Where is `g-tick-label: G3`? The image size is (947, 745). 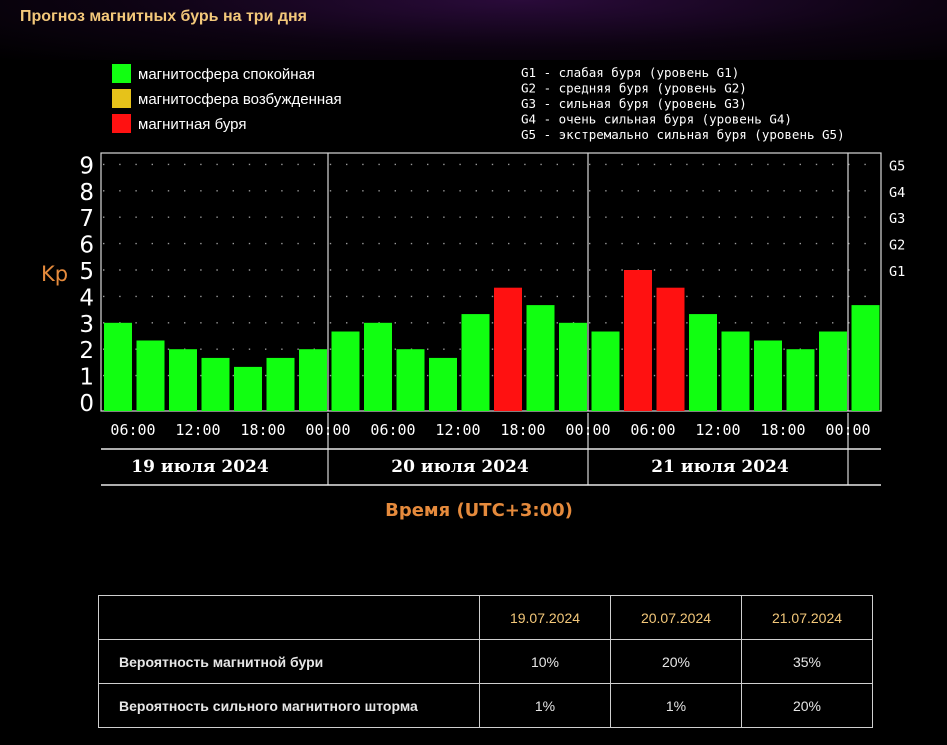
g-tick-label: G3 is located at coordinates (897, 219).